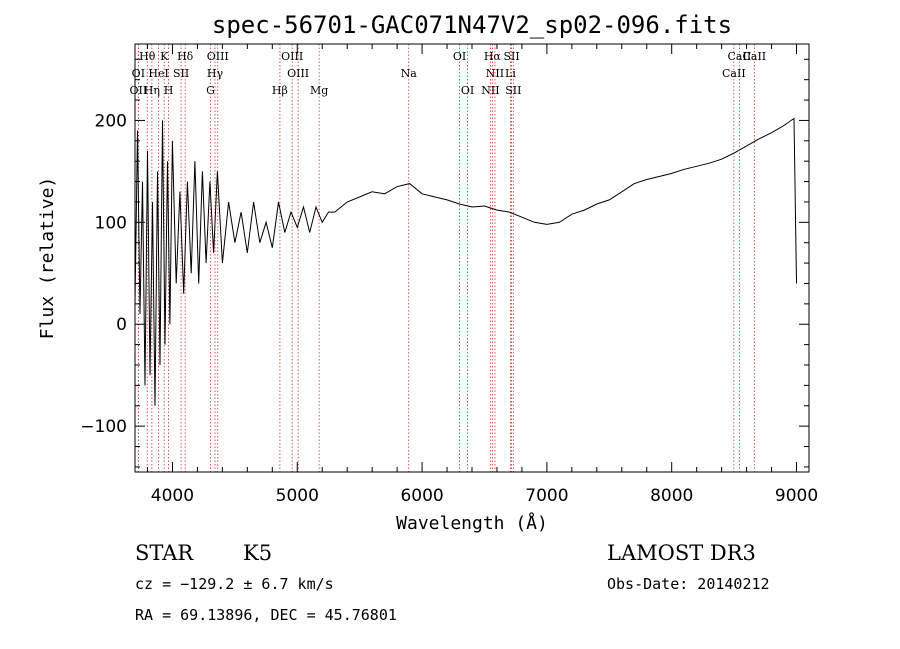  What do you see at coordinates (164, 56) in the screenshot?
I see `spectral-line-label: K` at bounding box center [164, 56].